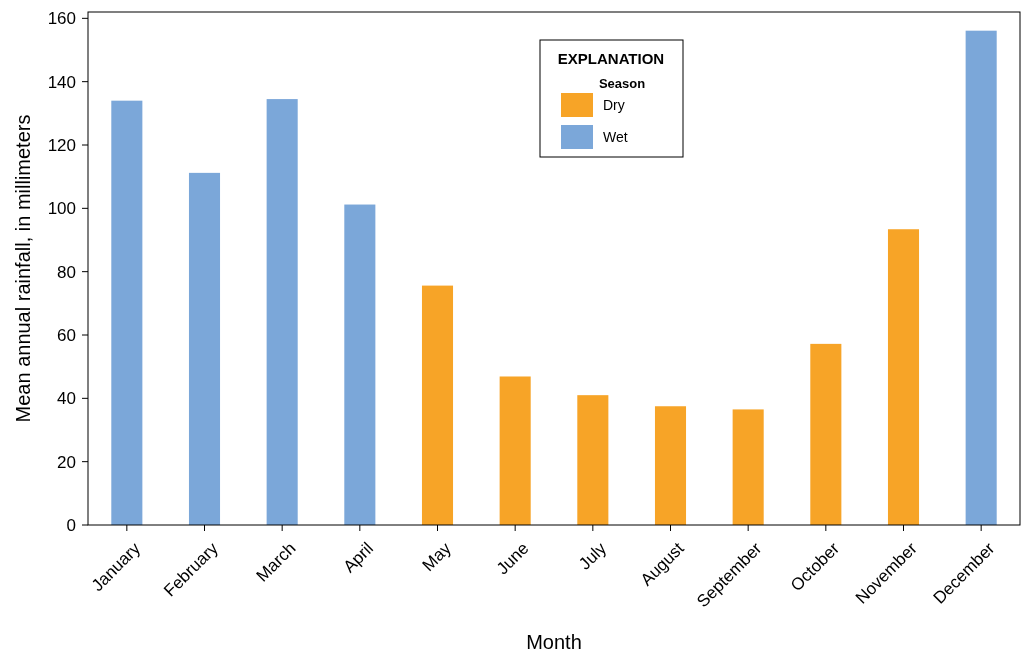 The width and height of the screenshot is (1031, 655). Describe the element at coordinates (614, 104) in the screenshot. I see `legend-label: Dry` at that location.